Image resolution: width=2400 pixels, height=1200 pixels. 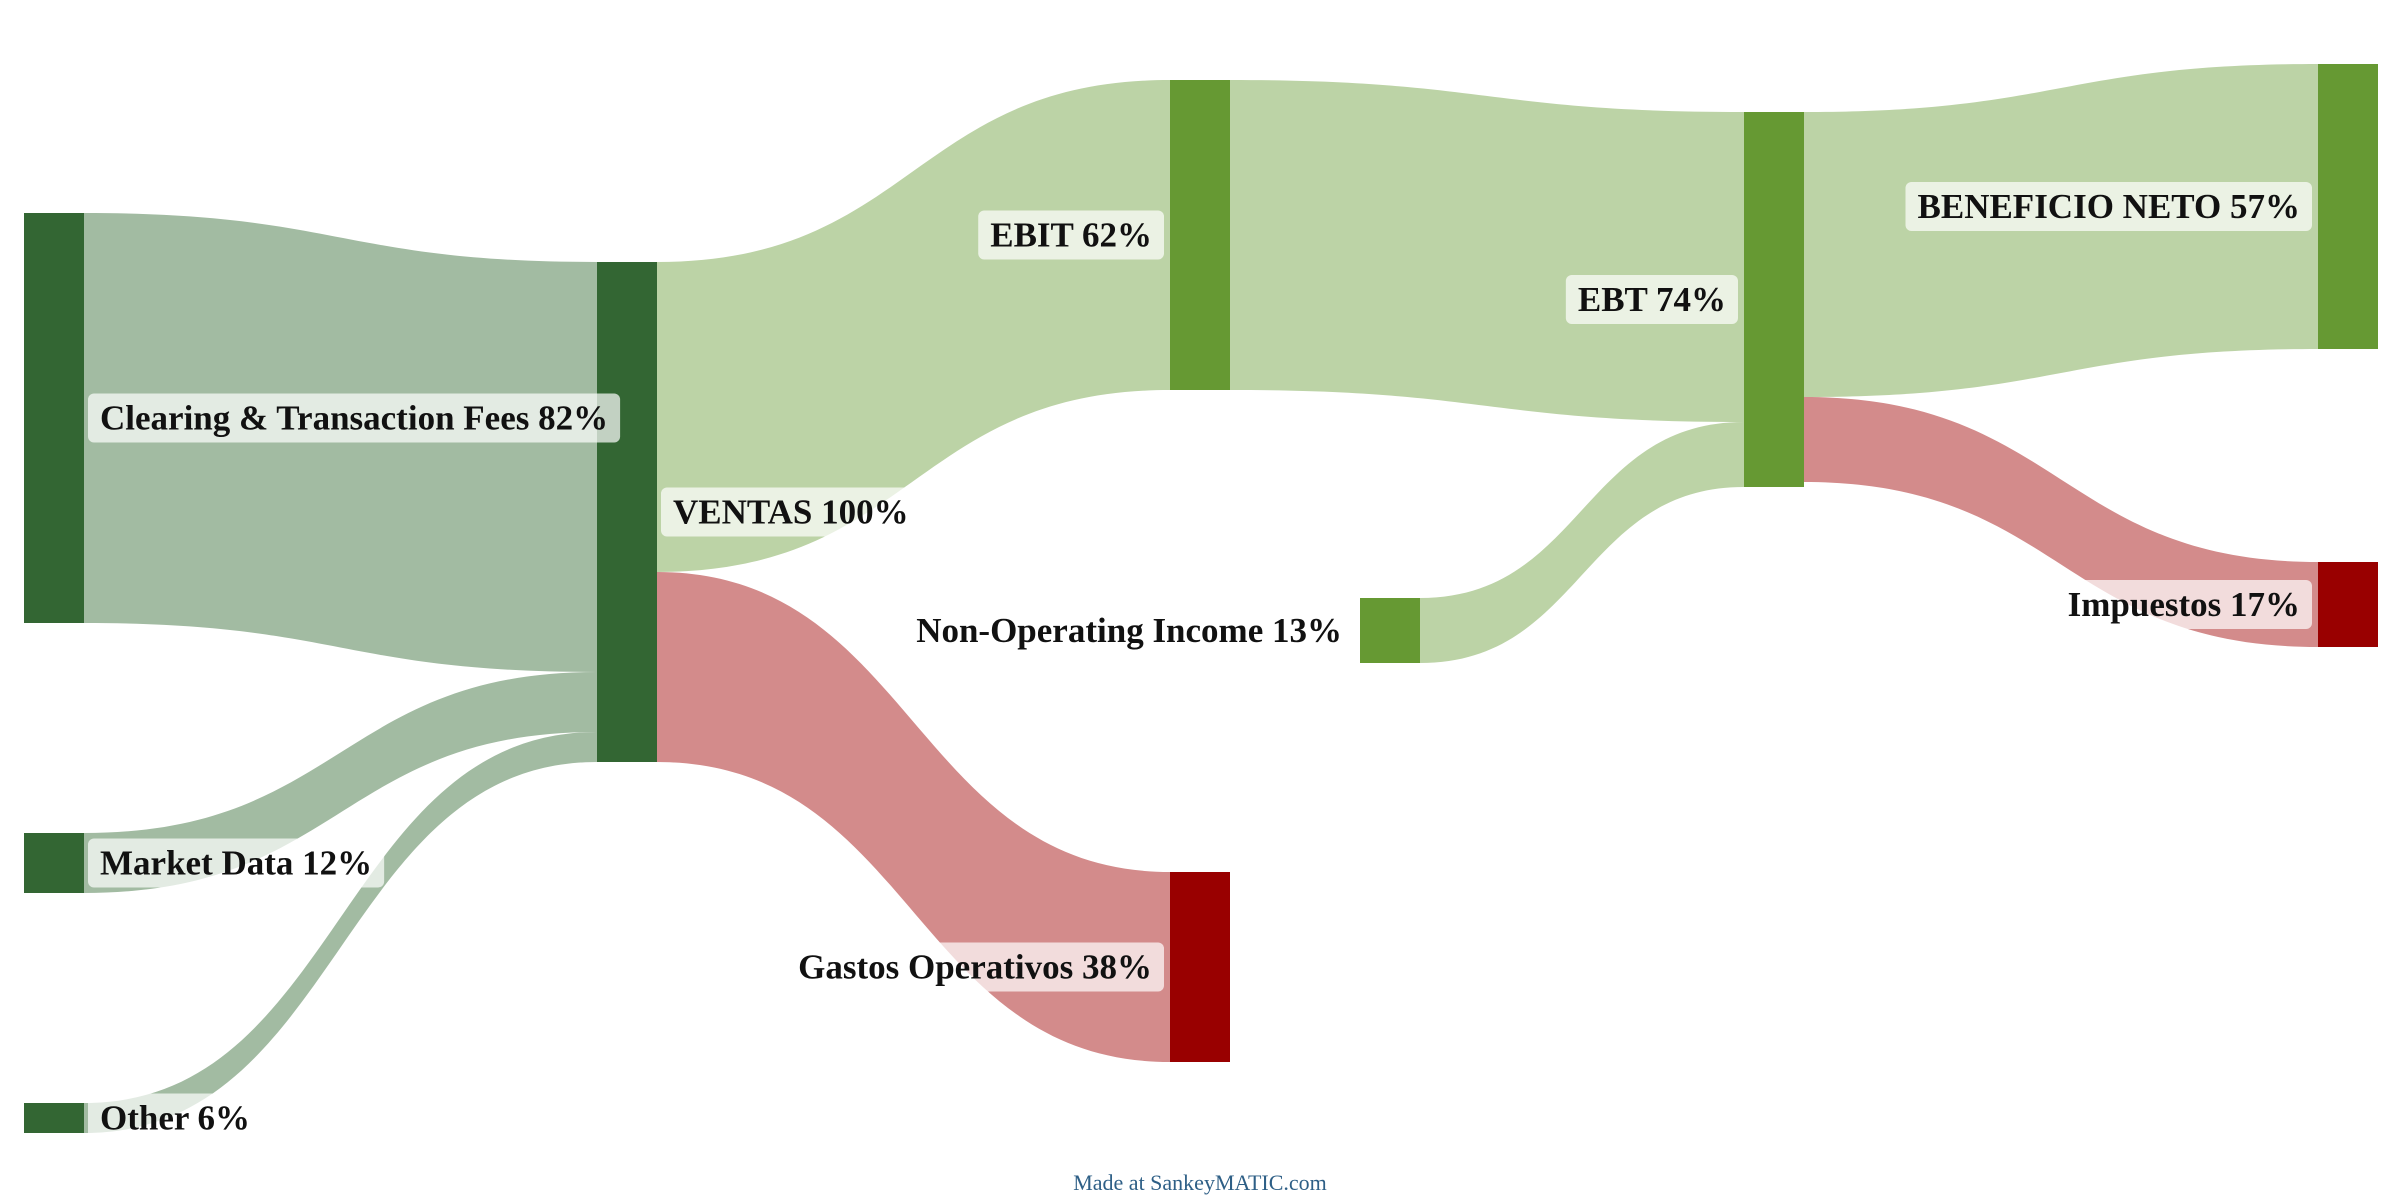 What do you see at coordinates (54, 863) in the screenshot?
I see `node-market` at bounding box center [54, 863].